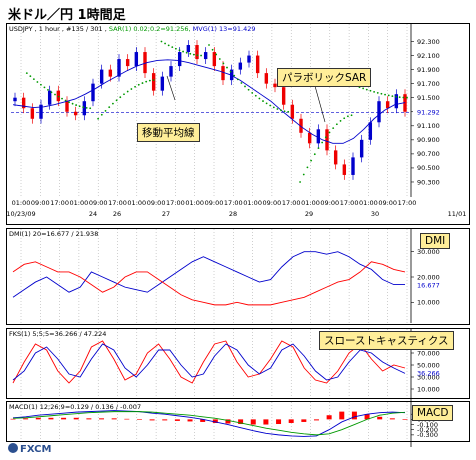 The width and height of the screenshot is (476, 460). What do you see at coordinates (209, 362) in the screenshot?
I see `stoch-k-line` at bounding box center [209, 362].